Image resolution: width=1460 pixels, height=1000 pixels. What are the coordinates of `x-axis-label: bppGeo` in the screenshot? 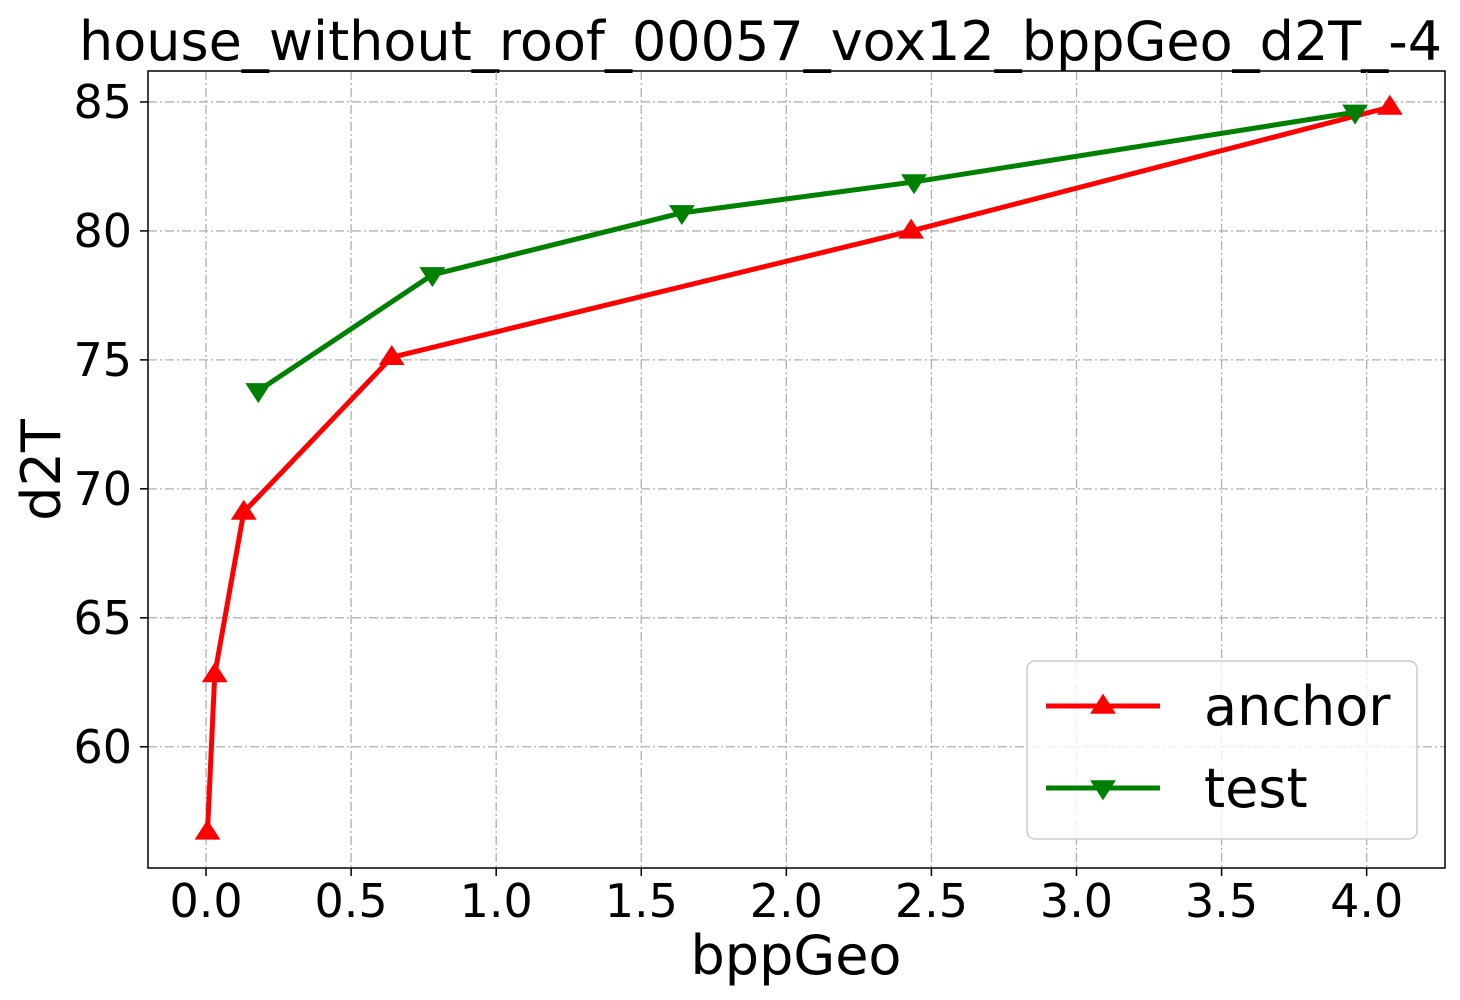 It's located at (796, 955).